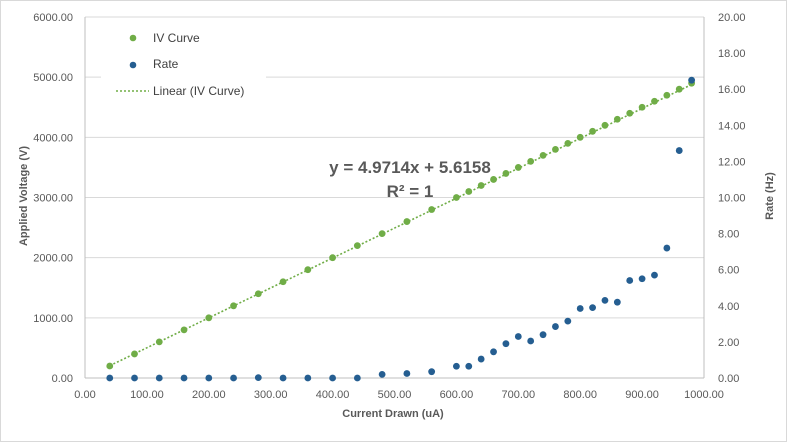 This screenshot has width=787, height=443. Describe the element at coordinates (728, 307) in the screenshot. I see `y2-tick-label: 4.00` at that location.